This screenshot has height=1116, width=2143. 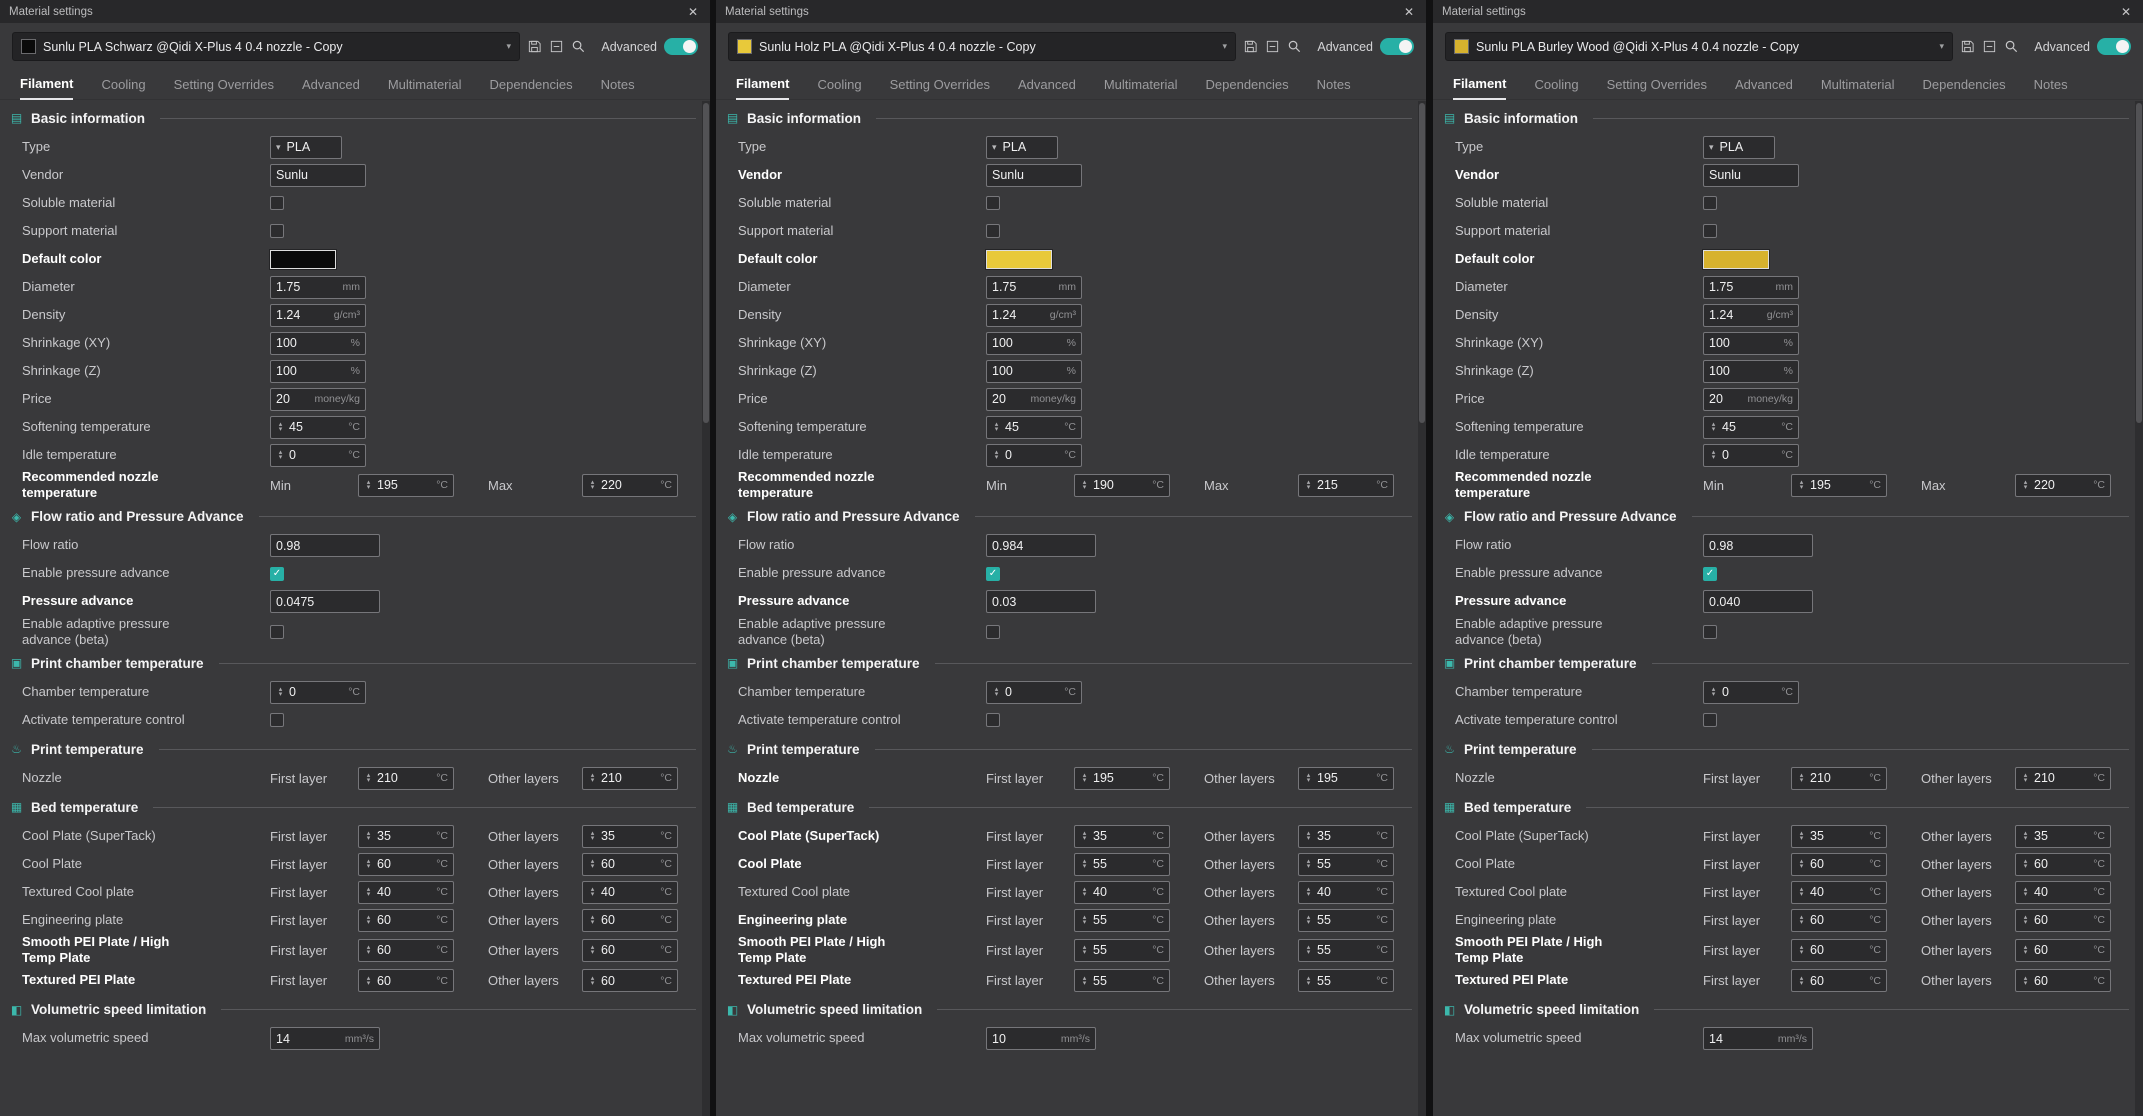 I want to click on tab-advanced: Advanced, so click(x=1764, y=84).